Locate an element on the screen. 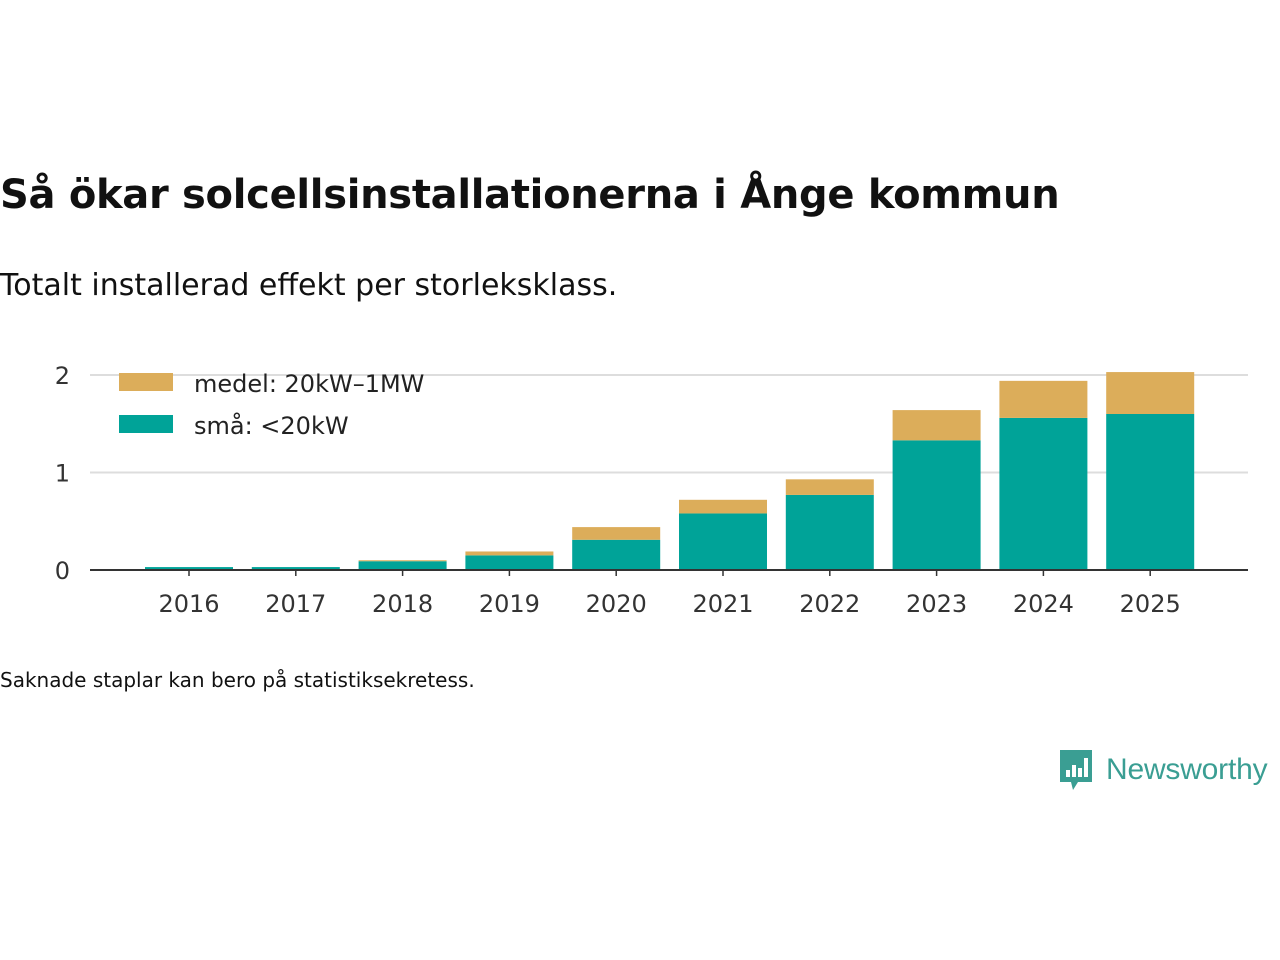  bar-medium-2024 is located at coordinates (1043, 399).